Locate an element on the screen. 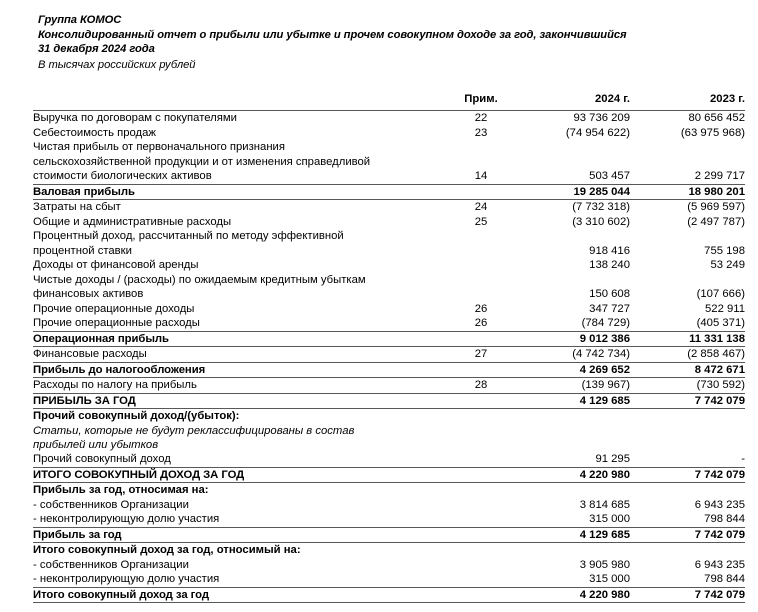  row-note-ref: 27 is located at coordinates (481, 354).